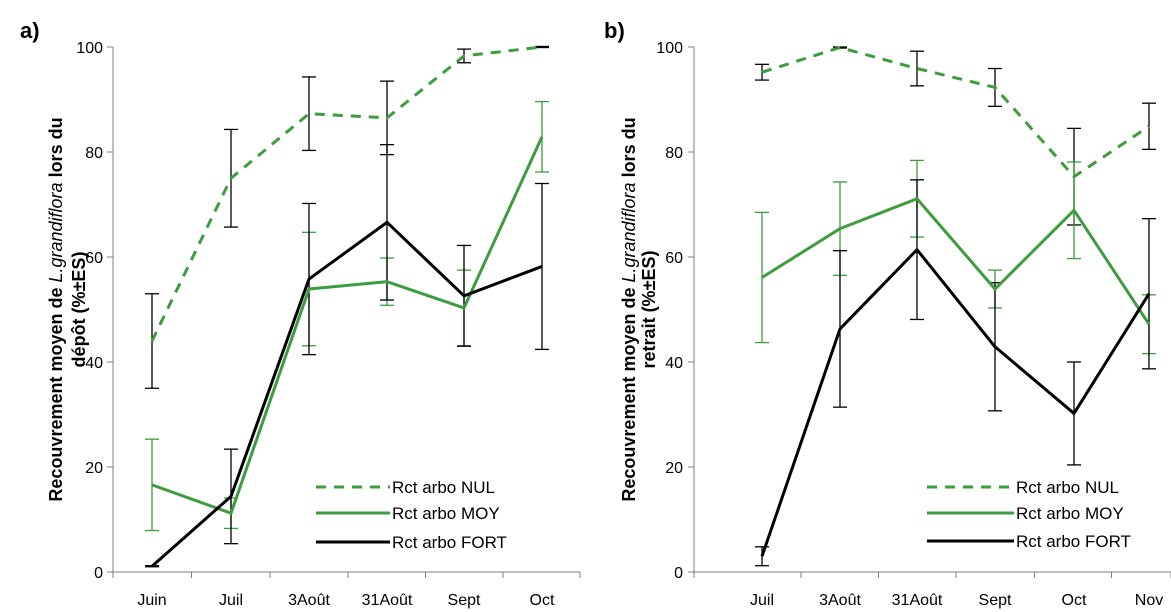 The image size is (1171, 612). What do you see at coordinates (1149, 600) in the screenshot?
I see `x-tick-label: Nov` at bounding box center [1149, 600].